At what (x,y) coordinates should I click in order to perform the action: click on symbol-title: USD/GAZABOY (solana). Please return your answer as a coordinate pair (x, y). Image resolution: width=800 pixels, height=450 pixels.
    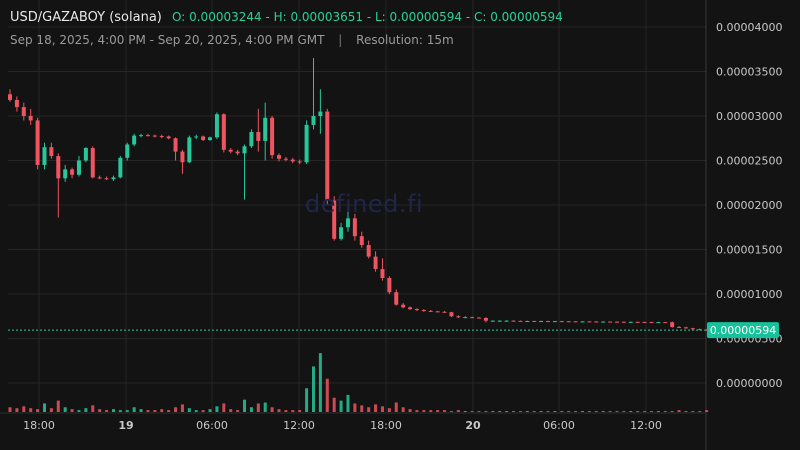
    Looking at the image, I should click on (86, 17).